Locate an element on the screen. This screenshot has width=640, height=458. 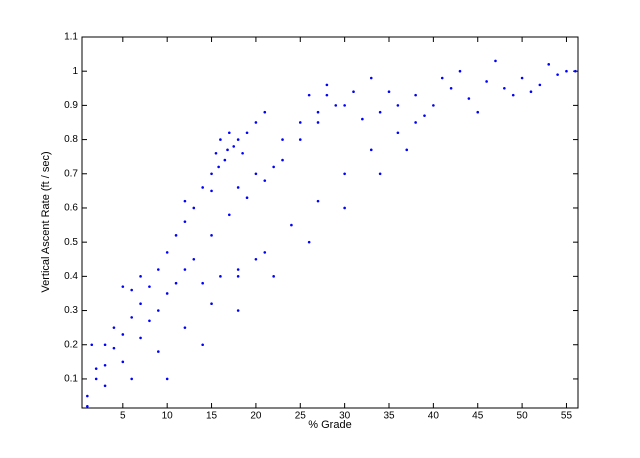
y-tick-label: 0.8 is located at coordinates (71, 139).